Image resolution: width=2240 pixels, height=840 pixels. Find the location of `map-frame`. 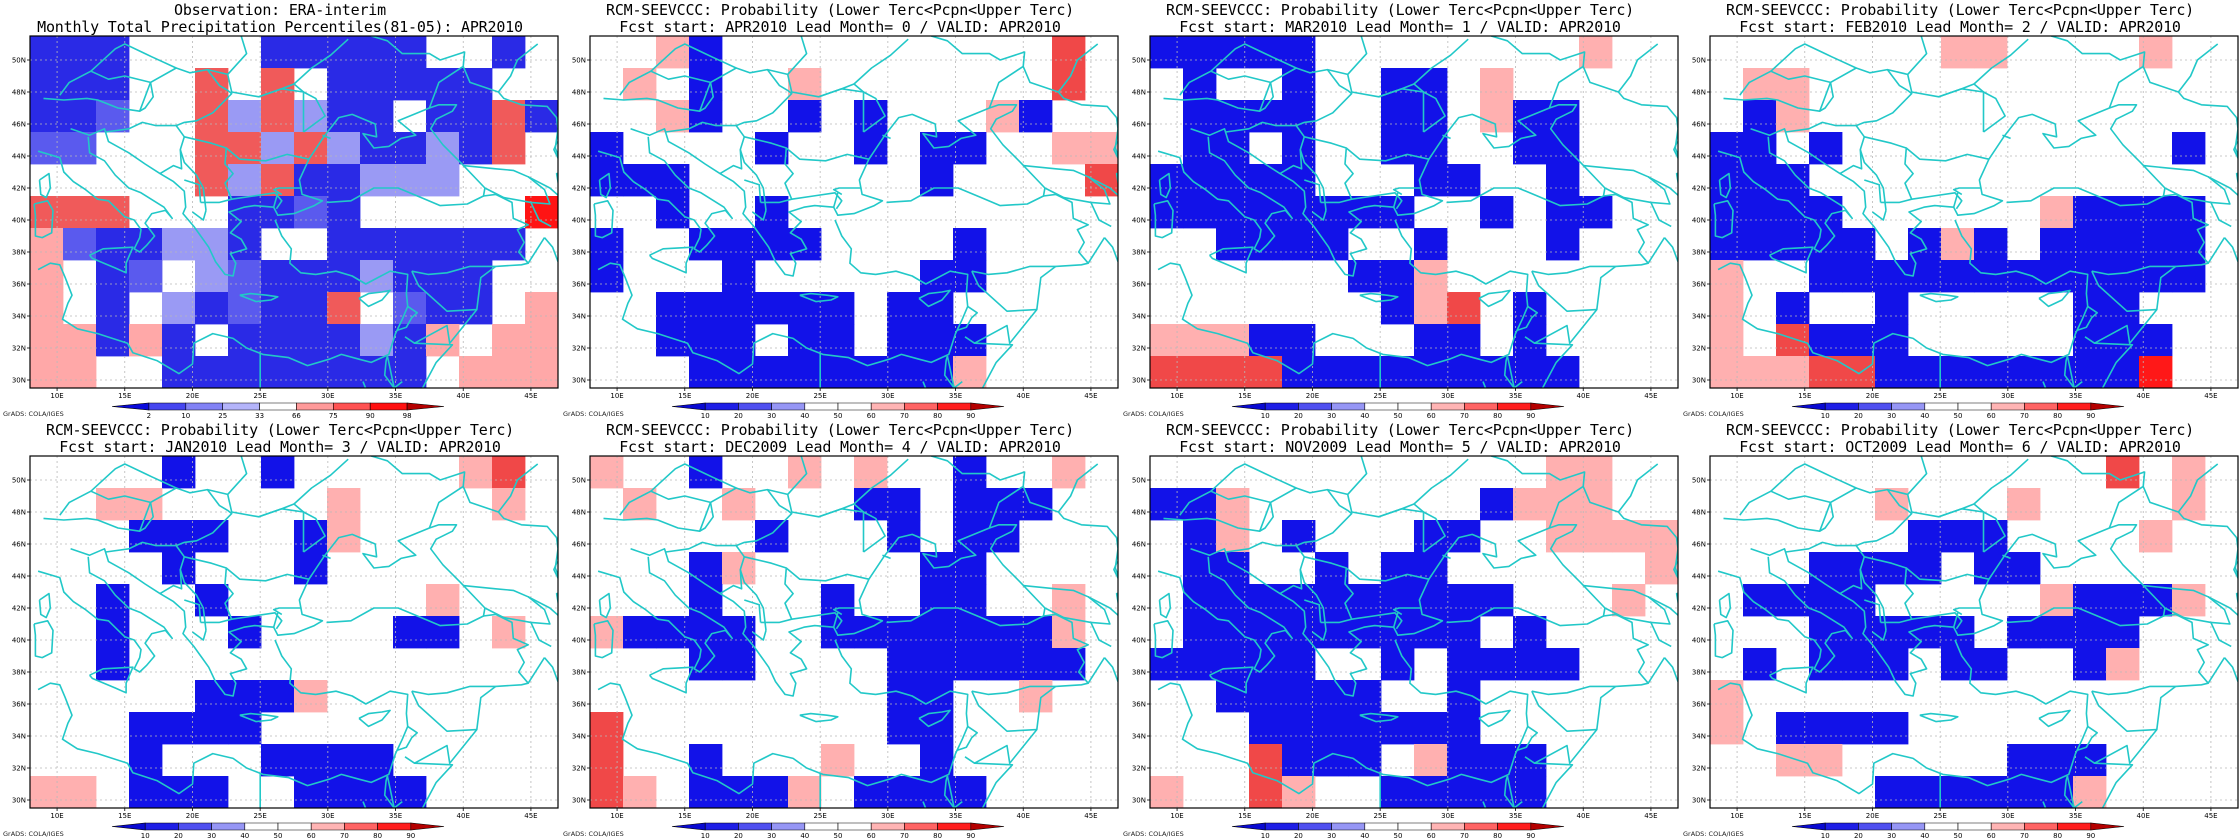

map-frame is located at coordinates (294, 632).